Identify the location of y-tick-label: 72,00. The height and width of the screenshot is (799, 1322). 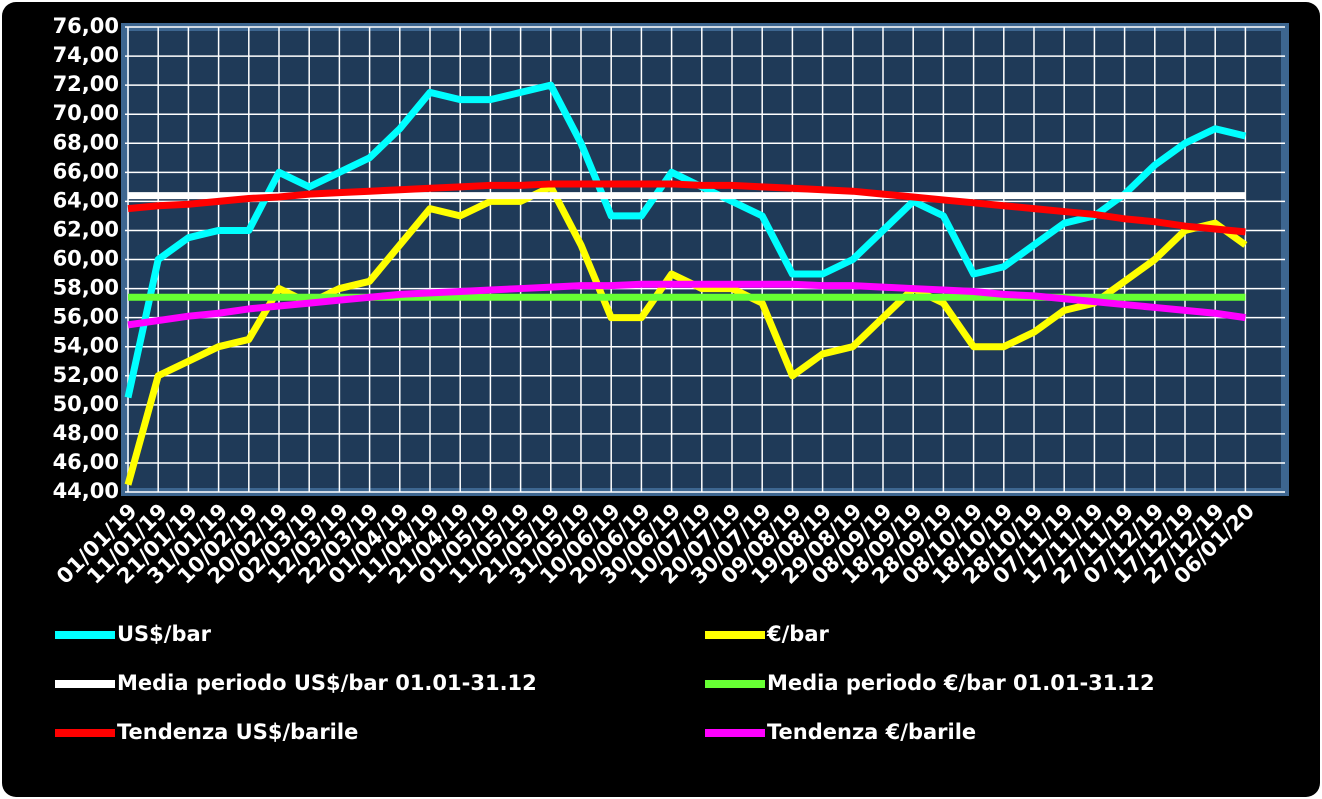
(86, 84).